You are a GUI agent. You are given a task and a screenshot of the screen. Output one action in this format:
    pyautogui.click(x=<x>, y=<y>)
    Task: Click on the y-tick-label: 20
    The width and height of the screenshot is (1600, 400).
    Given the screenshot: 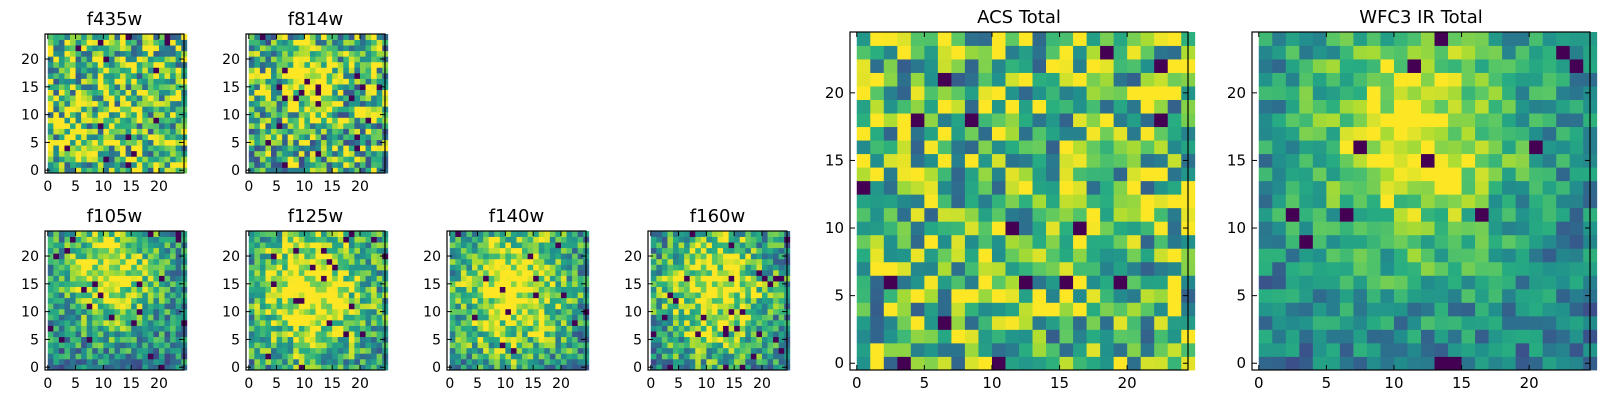 What is the action you would take?
    pyautogui.click(x=231, y=257)
    